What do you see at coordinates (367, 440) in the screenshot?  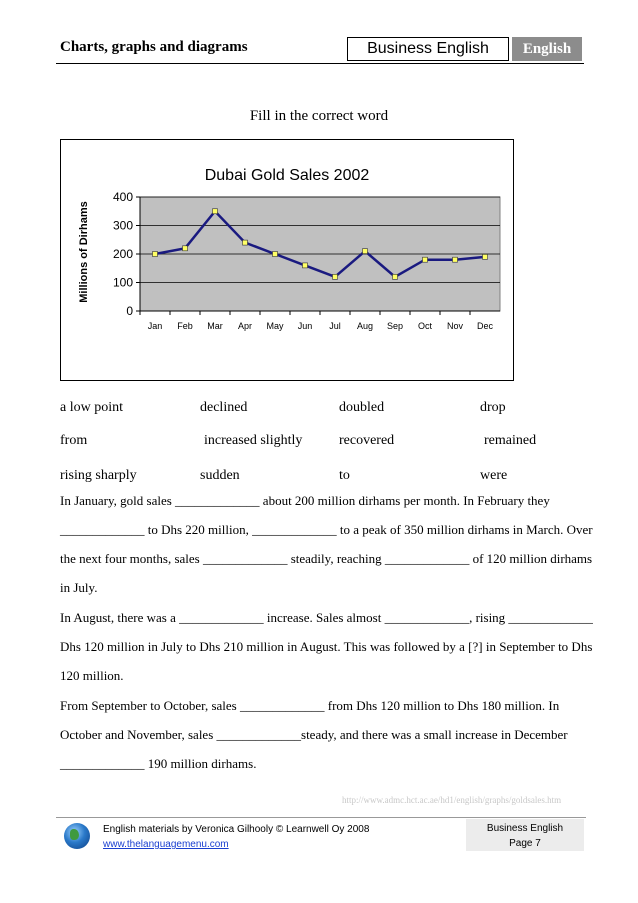 I see `word-bank-item: recovered` at bounding box center [367, 440].